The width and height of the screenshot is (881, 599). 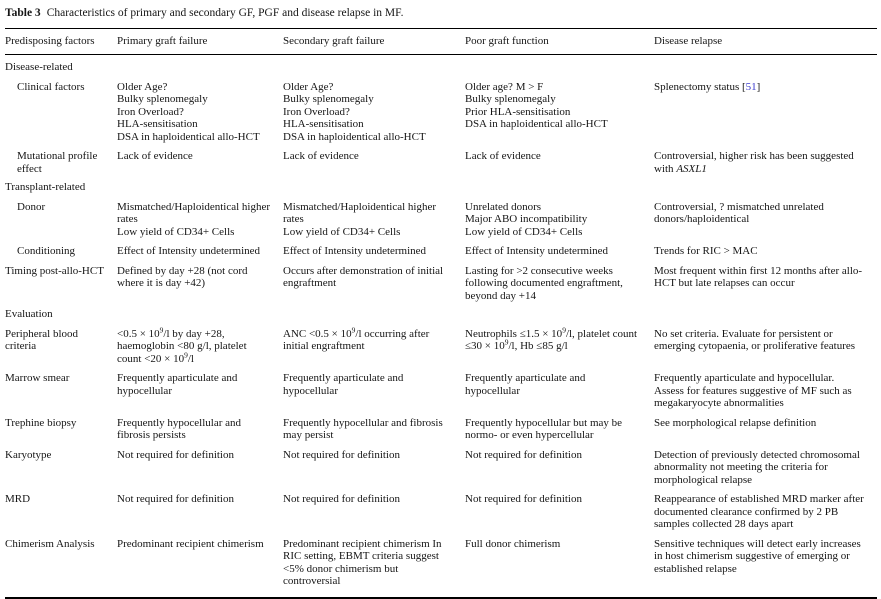 What do you see at coordinates (765, 248) in the screenshot?
I see `table-cell: Trends for RIC > MAC` at bounding box center [765, 248].